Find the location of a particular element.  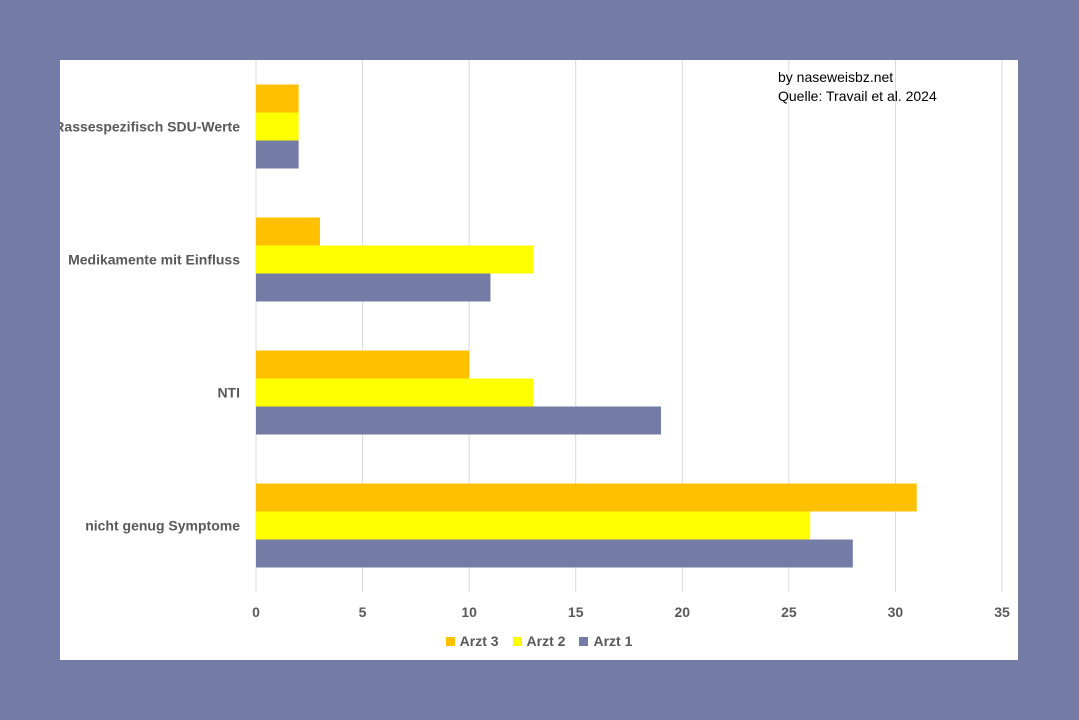

legend-label-arzt-2: Arzt 2 is located at coordinates (546, 641).